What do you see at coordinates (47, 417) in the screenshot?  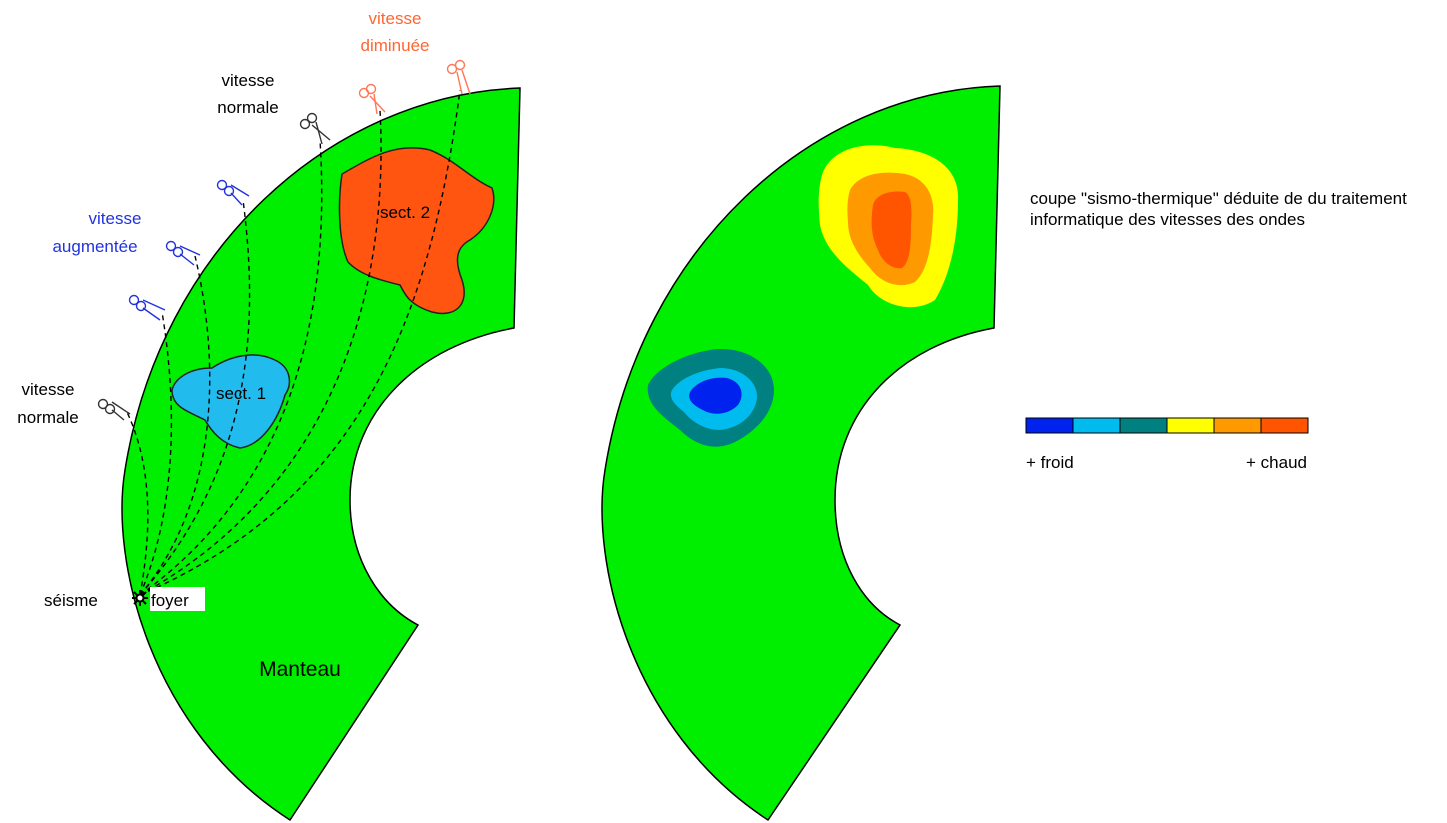 I see `label-vitesse-normale-left-2: normale` at bounding box center [47, 417].